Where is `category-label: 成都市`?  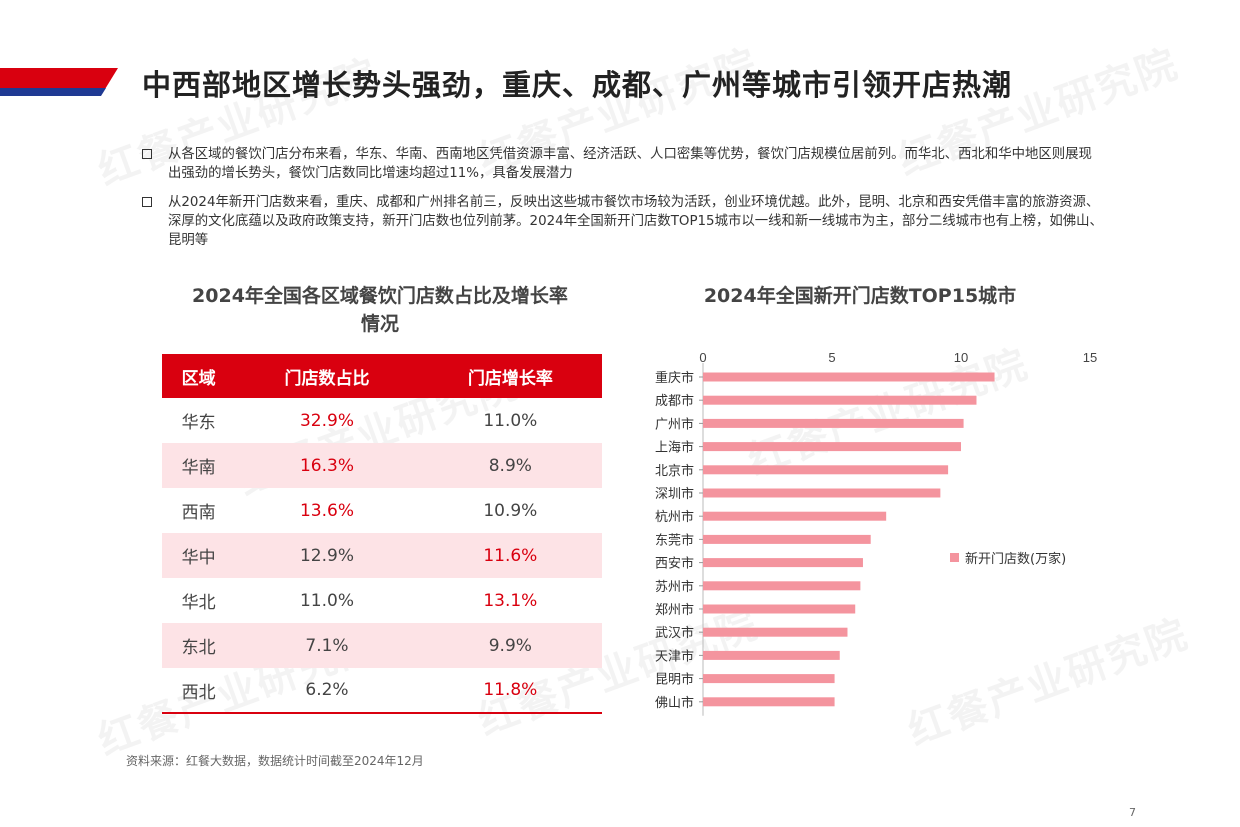 category-label: 成都市 is located at coordinates (674, 401).